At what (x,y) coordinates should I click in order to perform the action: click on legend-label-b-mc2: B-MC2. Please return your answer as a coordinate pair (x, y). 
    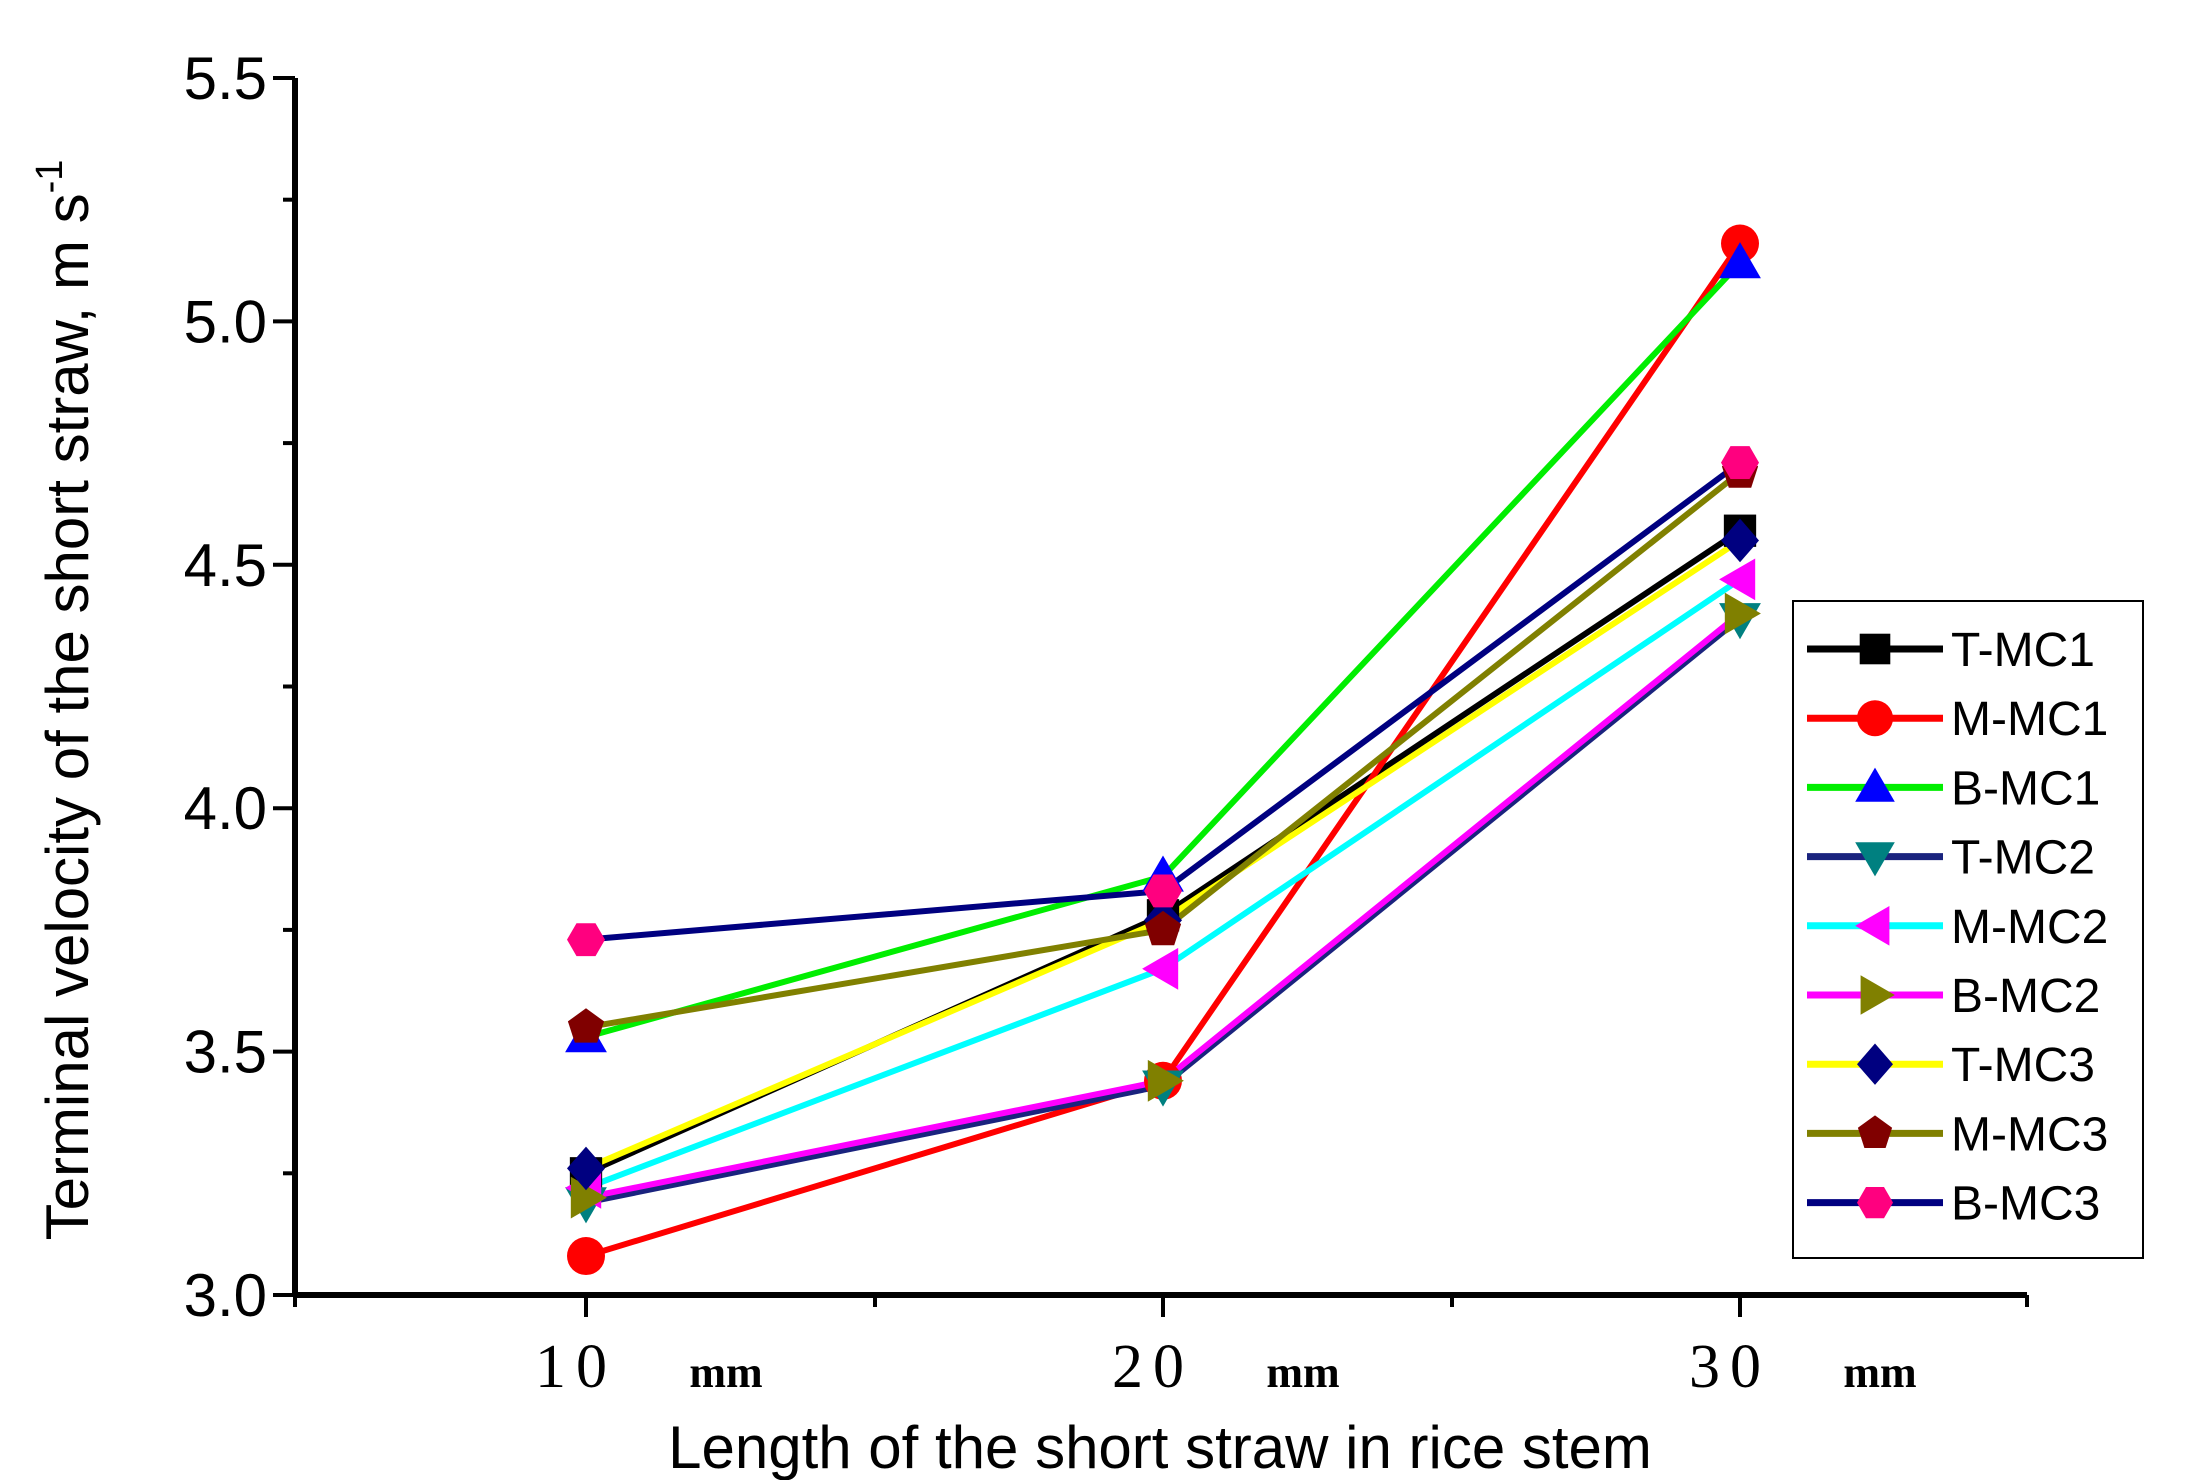
    Looking at the image, I should click on (2025, 996).